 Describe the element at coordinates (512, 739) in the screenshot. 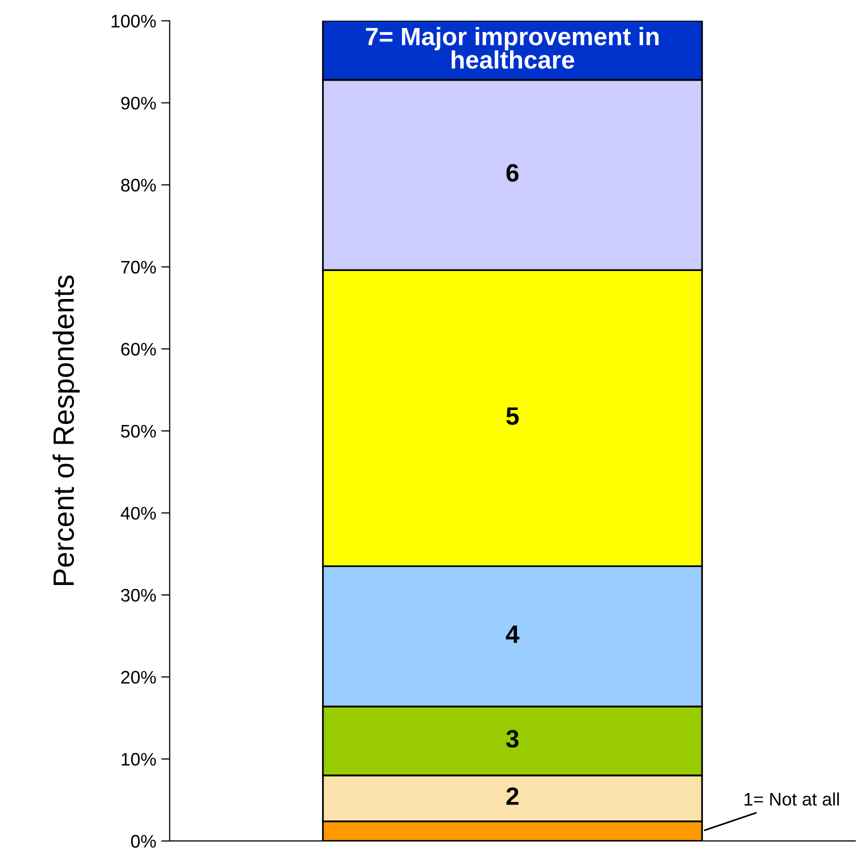

I see `series-label: 3` at that location.